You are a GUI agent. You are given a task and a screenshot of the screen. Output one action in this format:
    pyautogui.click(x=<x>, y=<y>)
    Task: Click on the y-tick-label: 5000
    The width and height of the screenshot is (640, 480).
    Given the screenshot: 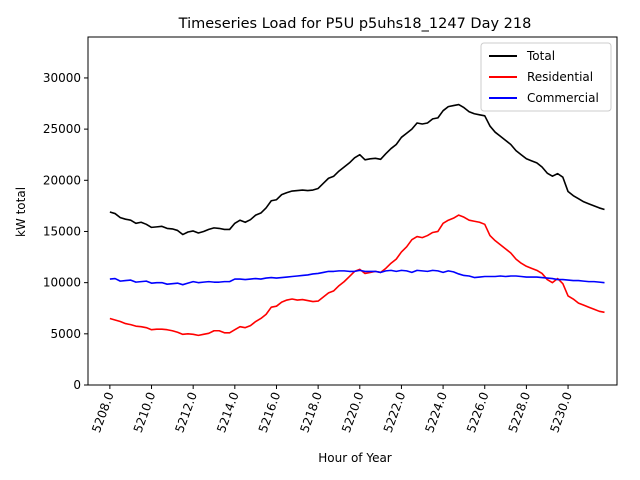 What is the action you would take?
    pyautogui.click(x=65, y=334)
    